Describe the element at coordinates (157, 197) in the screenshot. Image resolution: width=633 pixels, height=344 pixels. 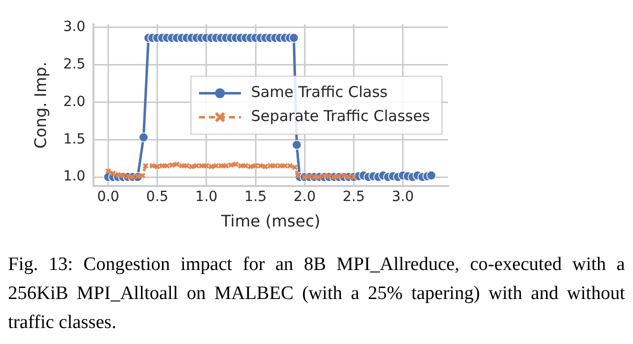
I see `x-tick-label: 0.5` at that location.